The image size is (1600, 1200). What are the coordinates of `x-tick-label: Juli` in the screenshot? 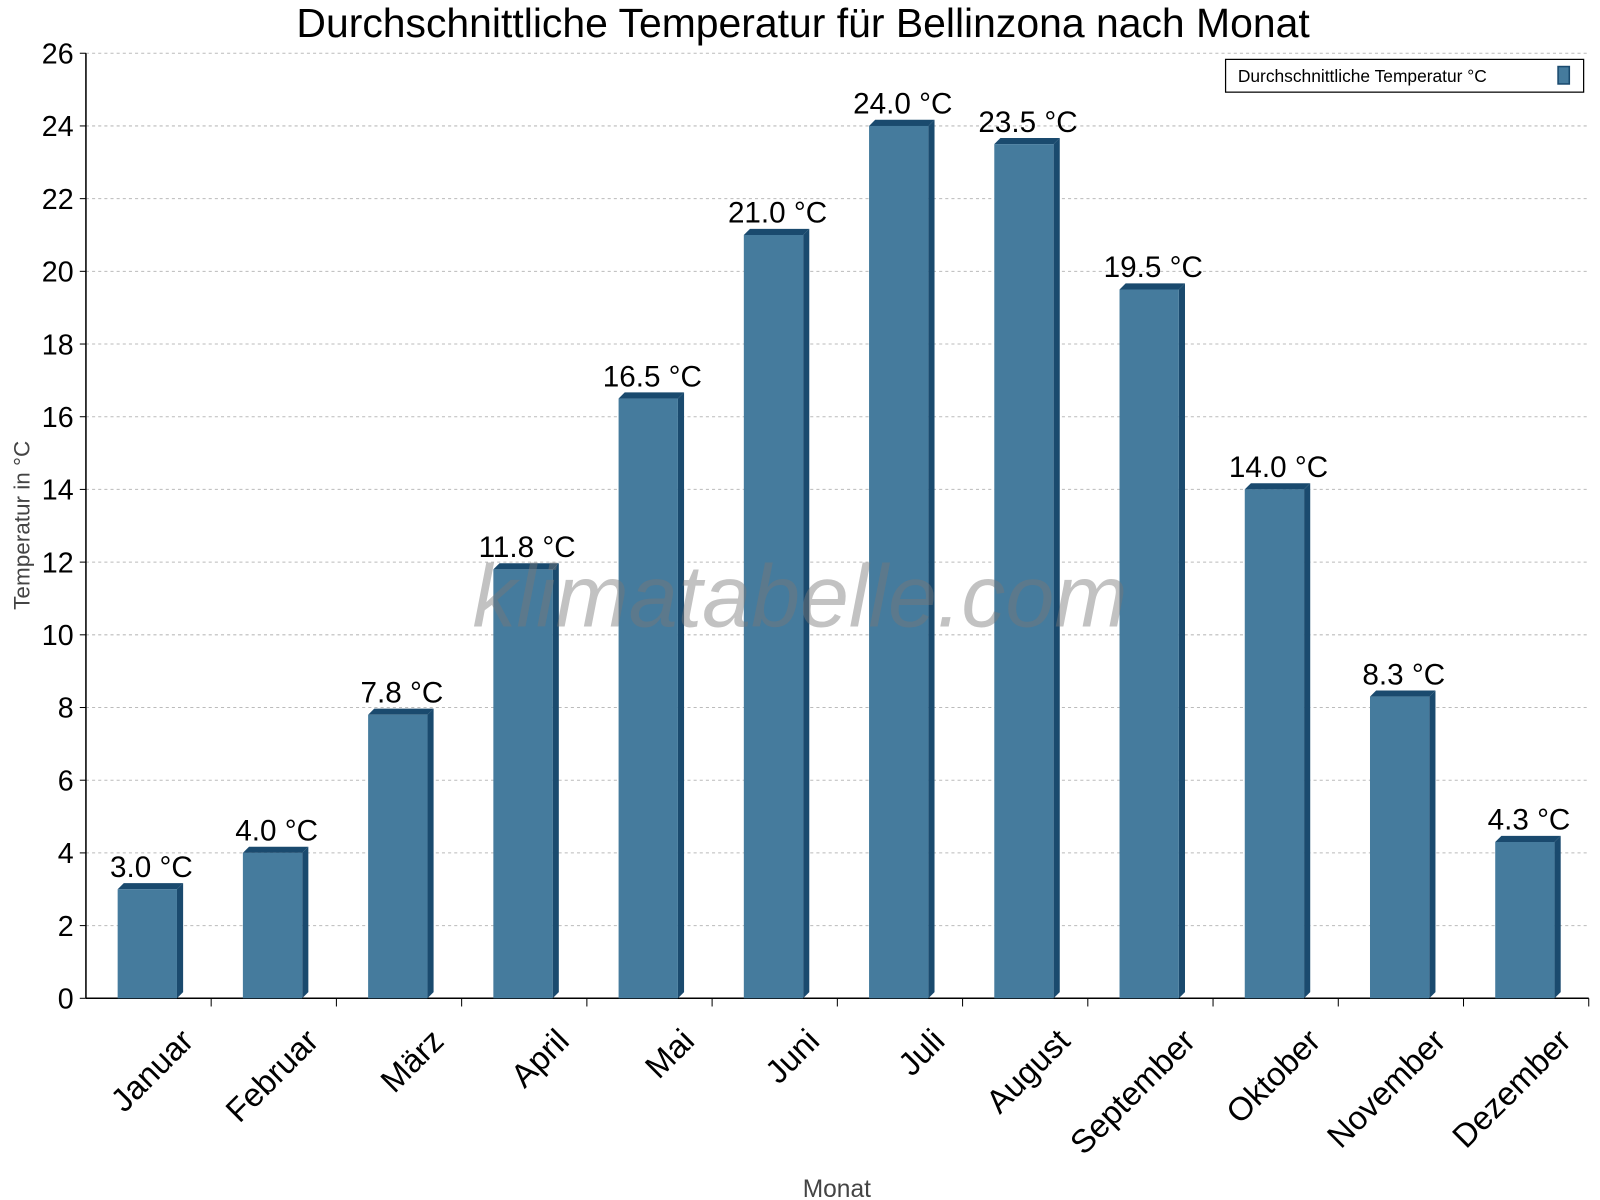 It's located at (921, 1052).